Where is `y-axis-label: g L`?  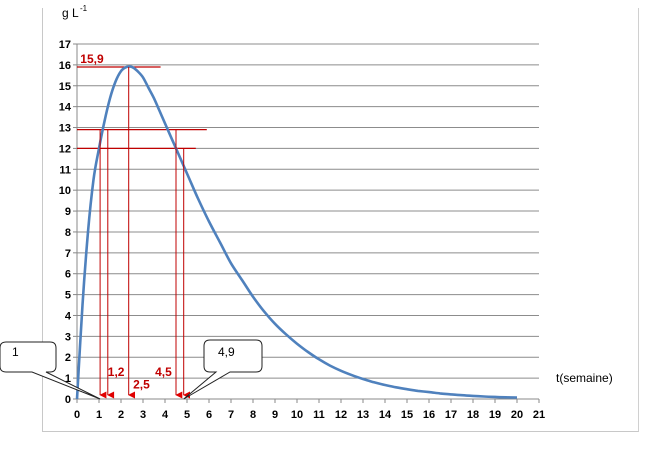 y-axis-label: g L is located at coordinates (70, 13).